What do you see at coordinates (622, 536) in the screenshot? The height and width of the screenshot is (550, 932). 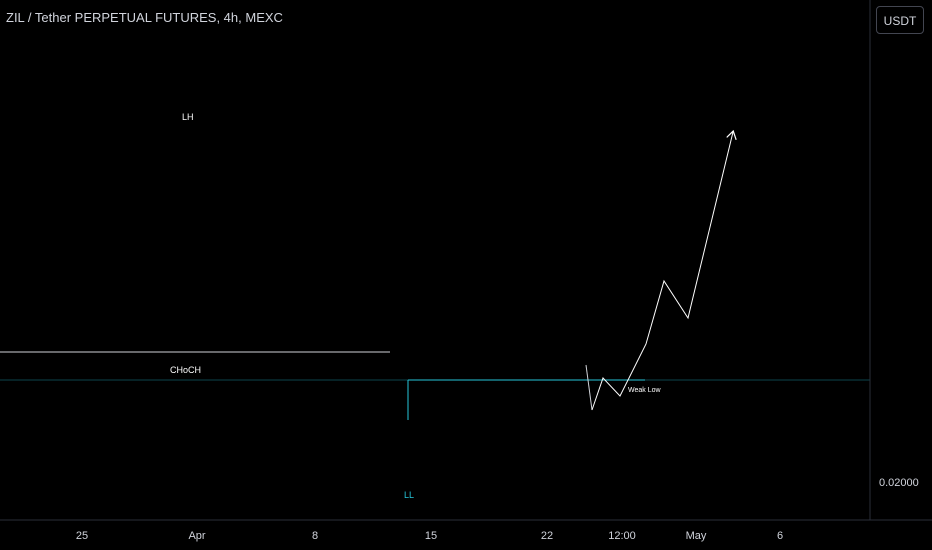 I see `x-tick-label: 12:00` at bounding box center [622, 536].